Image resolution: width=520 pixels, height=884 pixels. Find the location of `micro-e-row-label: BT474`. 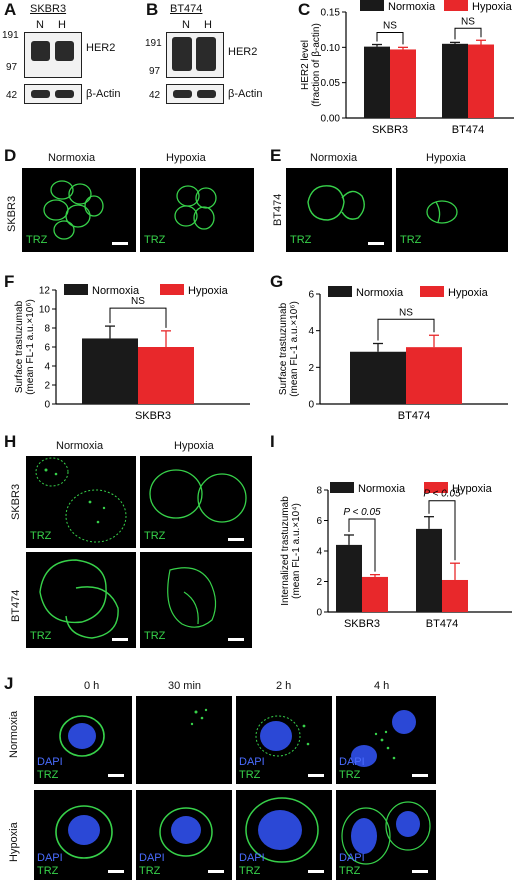

micro-e-row-label: BT474 is located at coordinates (278, 209).